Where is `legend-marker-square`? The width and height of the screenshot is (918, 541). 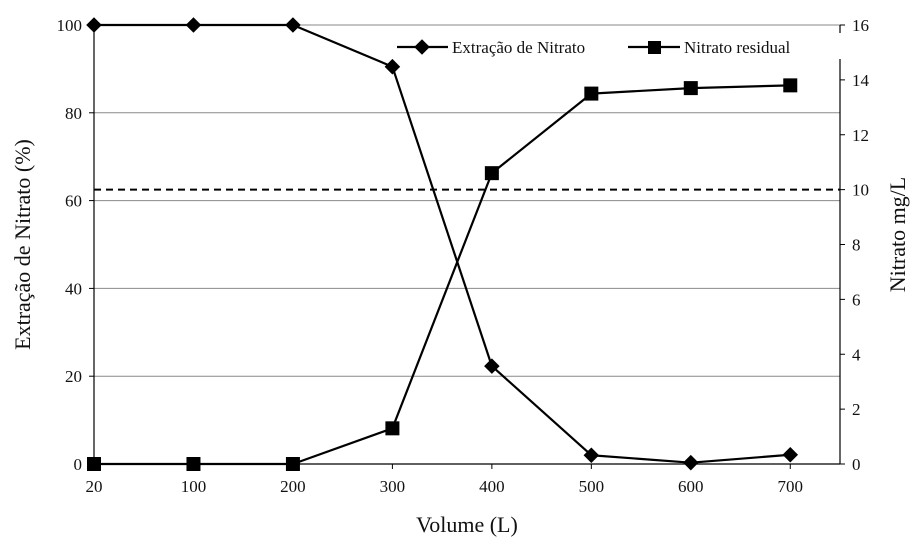
legend-marker-square is located at coordinates (654, 47).